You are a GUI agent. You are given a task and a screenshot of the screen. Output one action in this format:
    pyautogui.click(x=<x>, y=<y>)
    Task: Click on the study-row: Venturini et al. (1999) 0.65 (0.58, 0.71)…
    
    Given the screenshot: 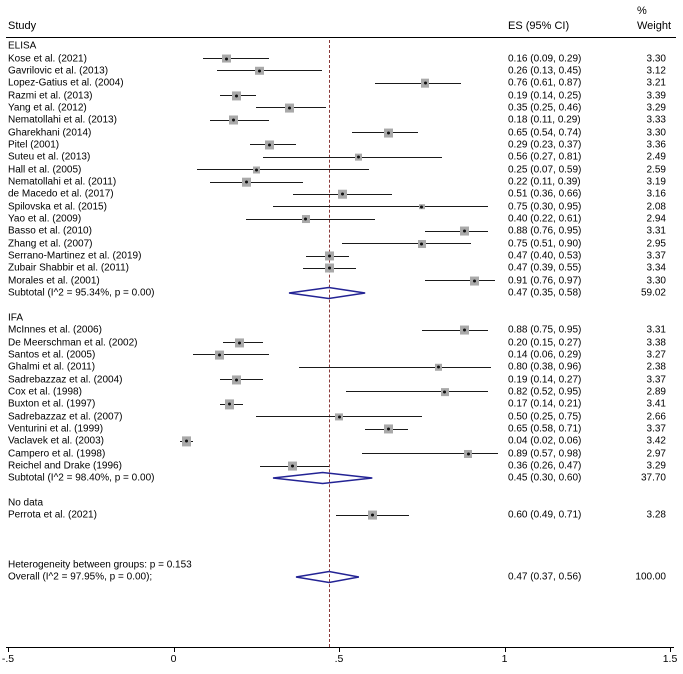 What is the action you would take?
    pyautogui.click(x=341, y=429)
    